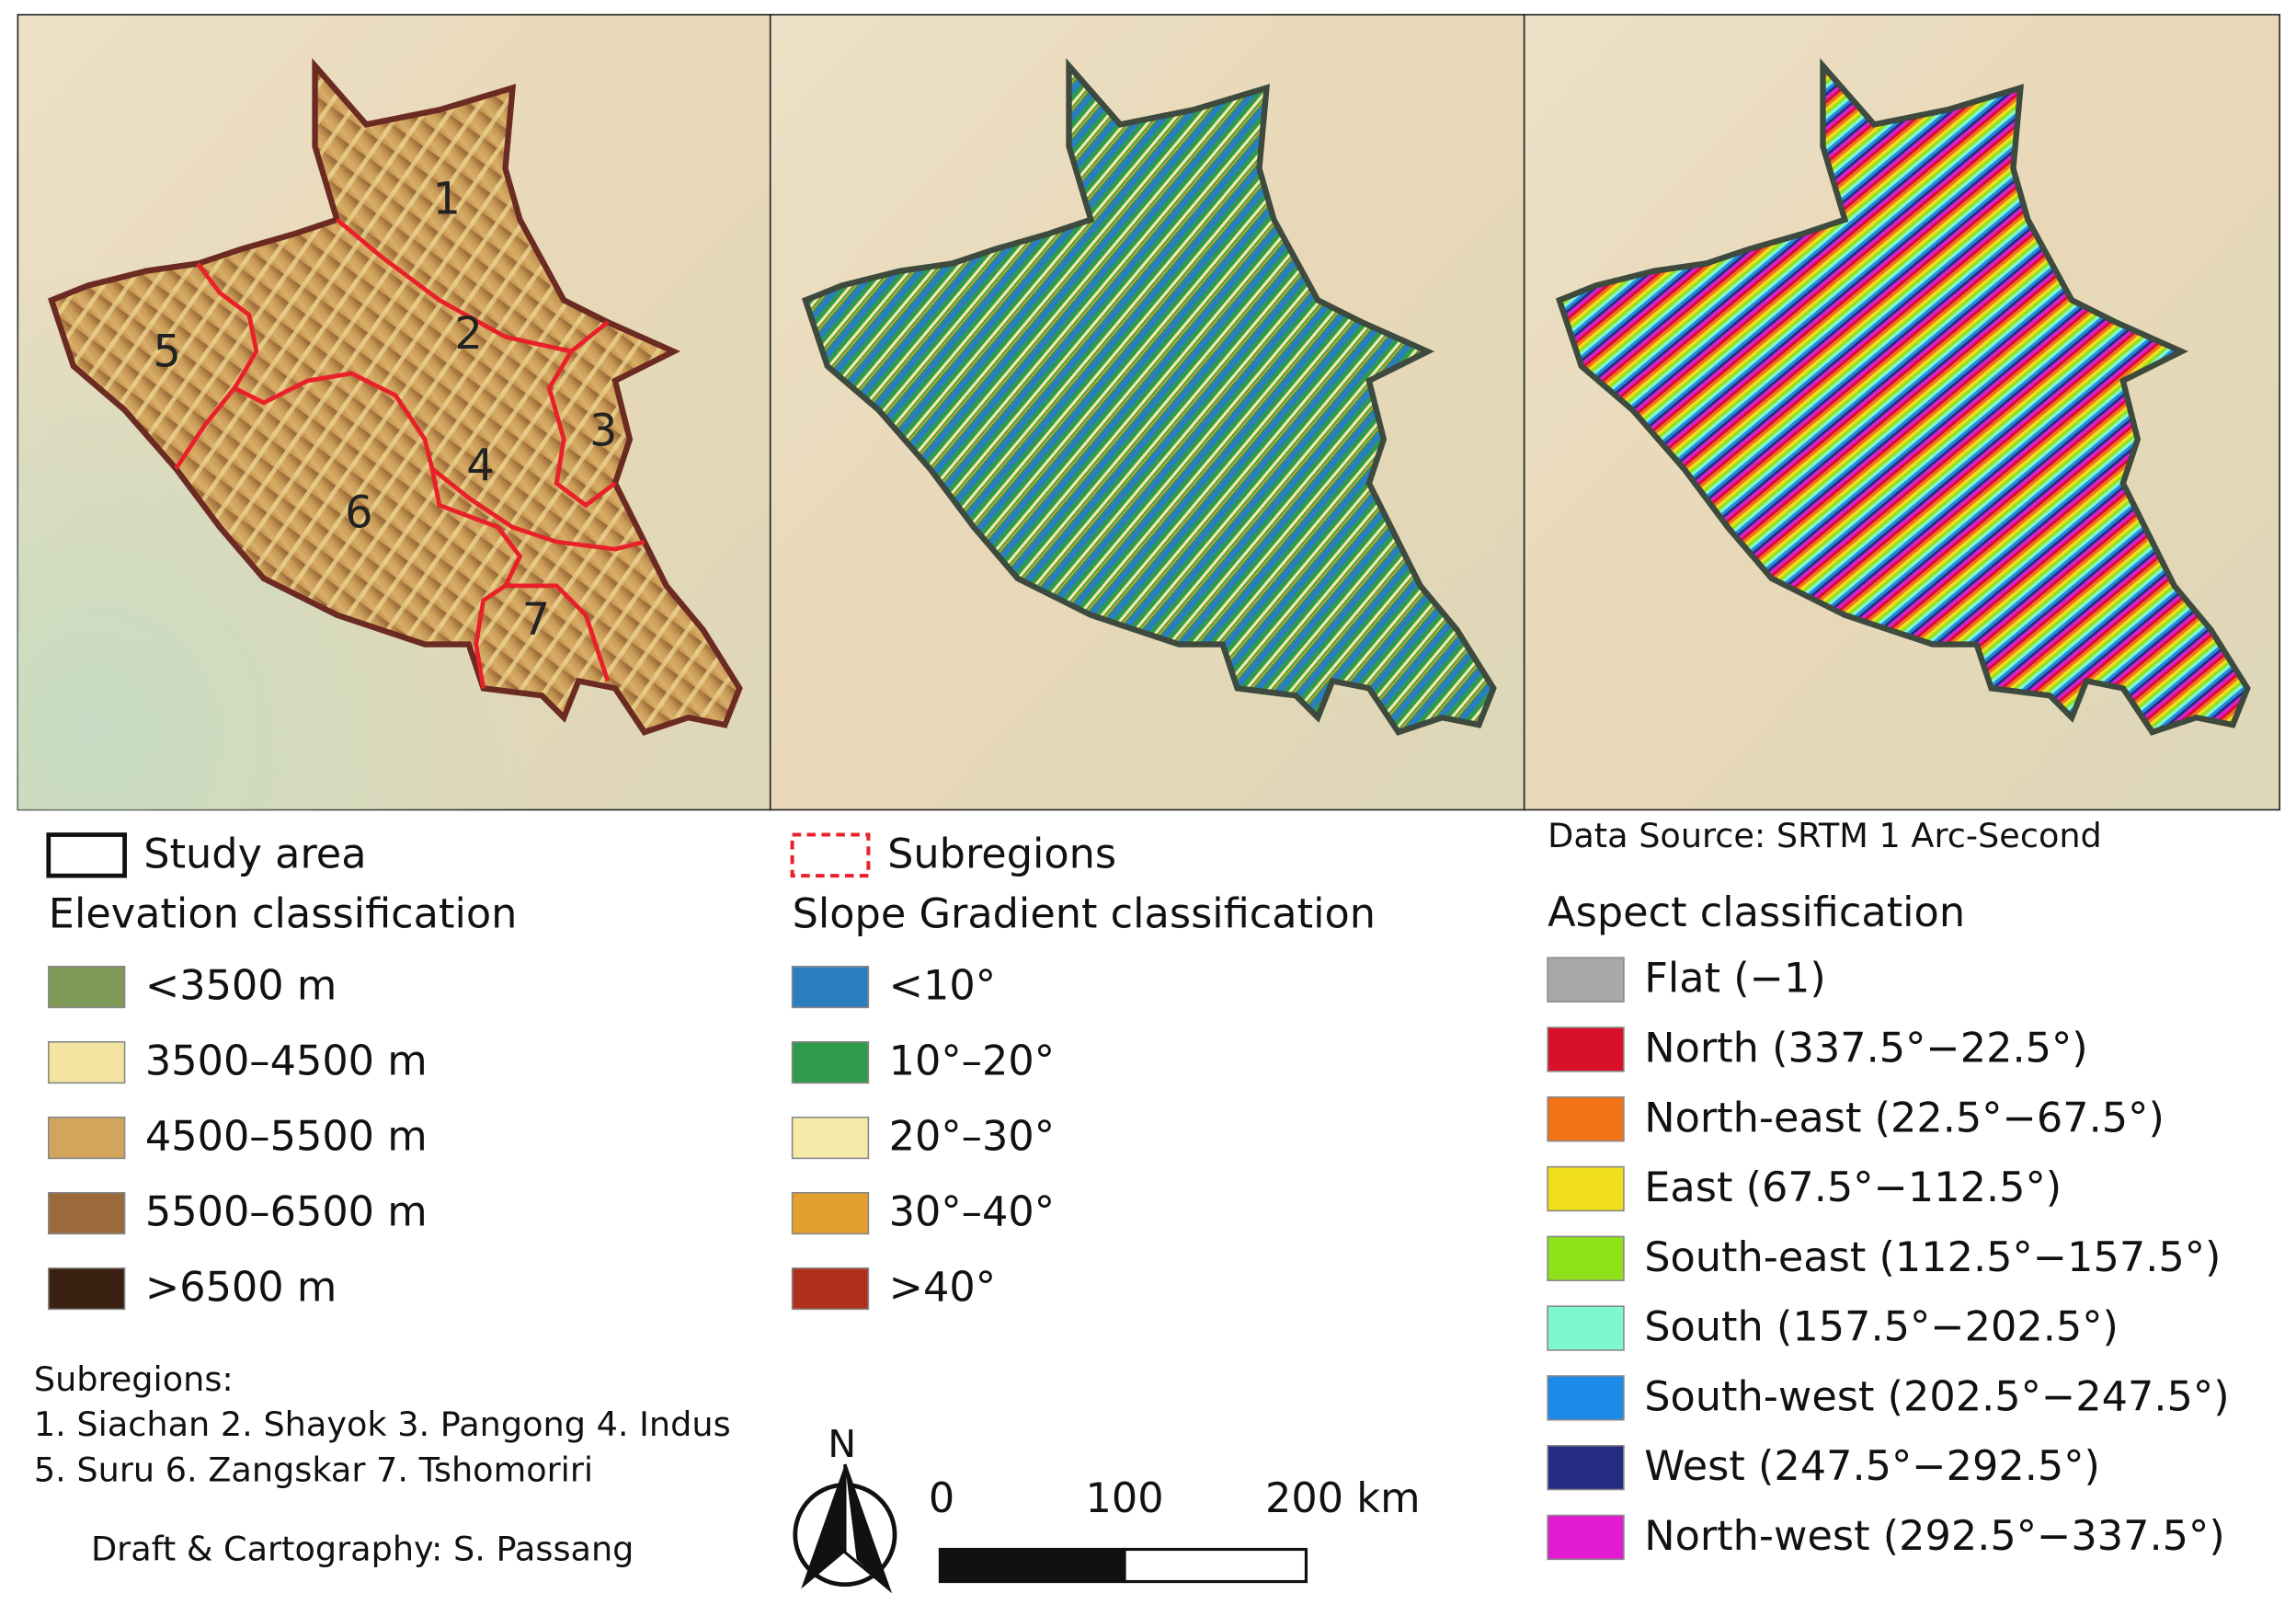 Image resolution: width=2296 pixels, height=1605 pixels. I want to click on subregion-note-line: 5. Suru 6. Zangskar 7. Tshomoriri, so click(313, 1470).